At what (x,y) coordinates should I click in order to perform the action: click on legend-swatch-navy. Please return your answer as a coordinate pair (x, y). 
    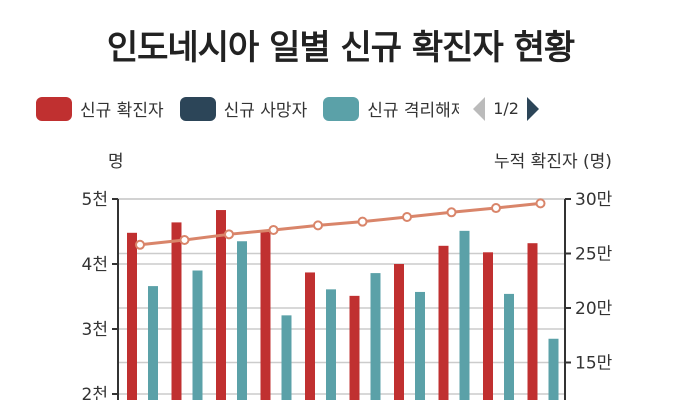
    Looking at the image, I should click on (197, 108).